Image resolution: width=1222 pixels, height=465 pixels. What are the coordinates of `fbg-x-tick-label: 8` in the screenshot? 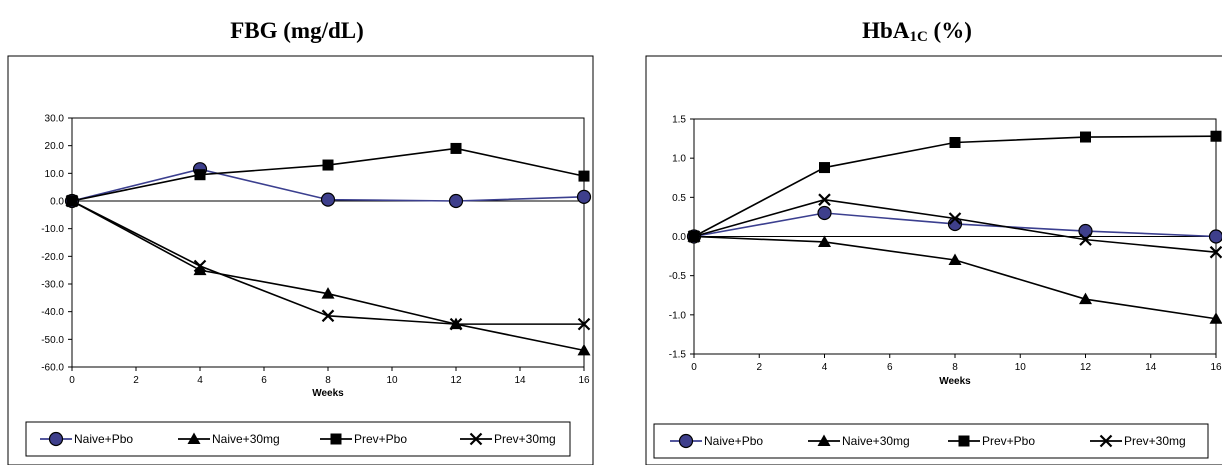 It's located at (328, 380).